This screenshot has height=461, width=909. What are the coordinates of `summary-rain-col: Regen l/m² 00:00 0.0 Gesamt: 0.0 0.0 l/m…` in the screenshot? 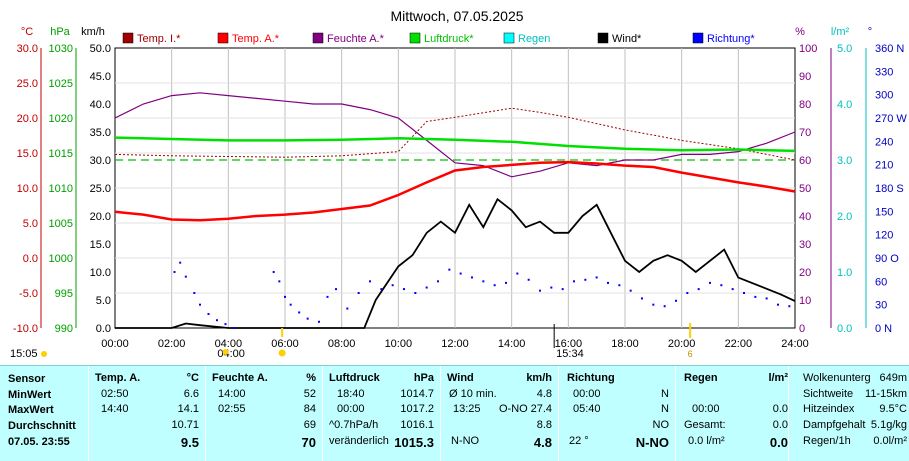 It's located at (732, 413).